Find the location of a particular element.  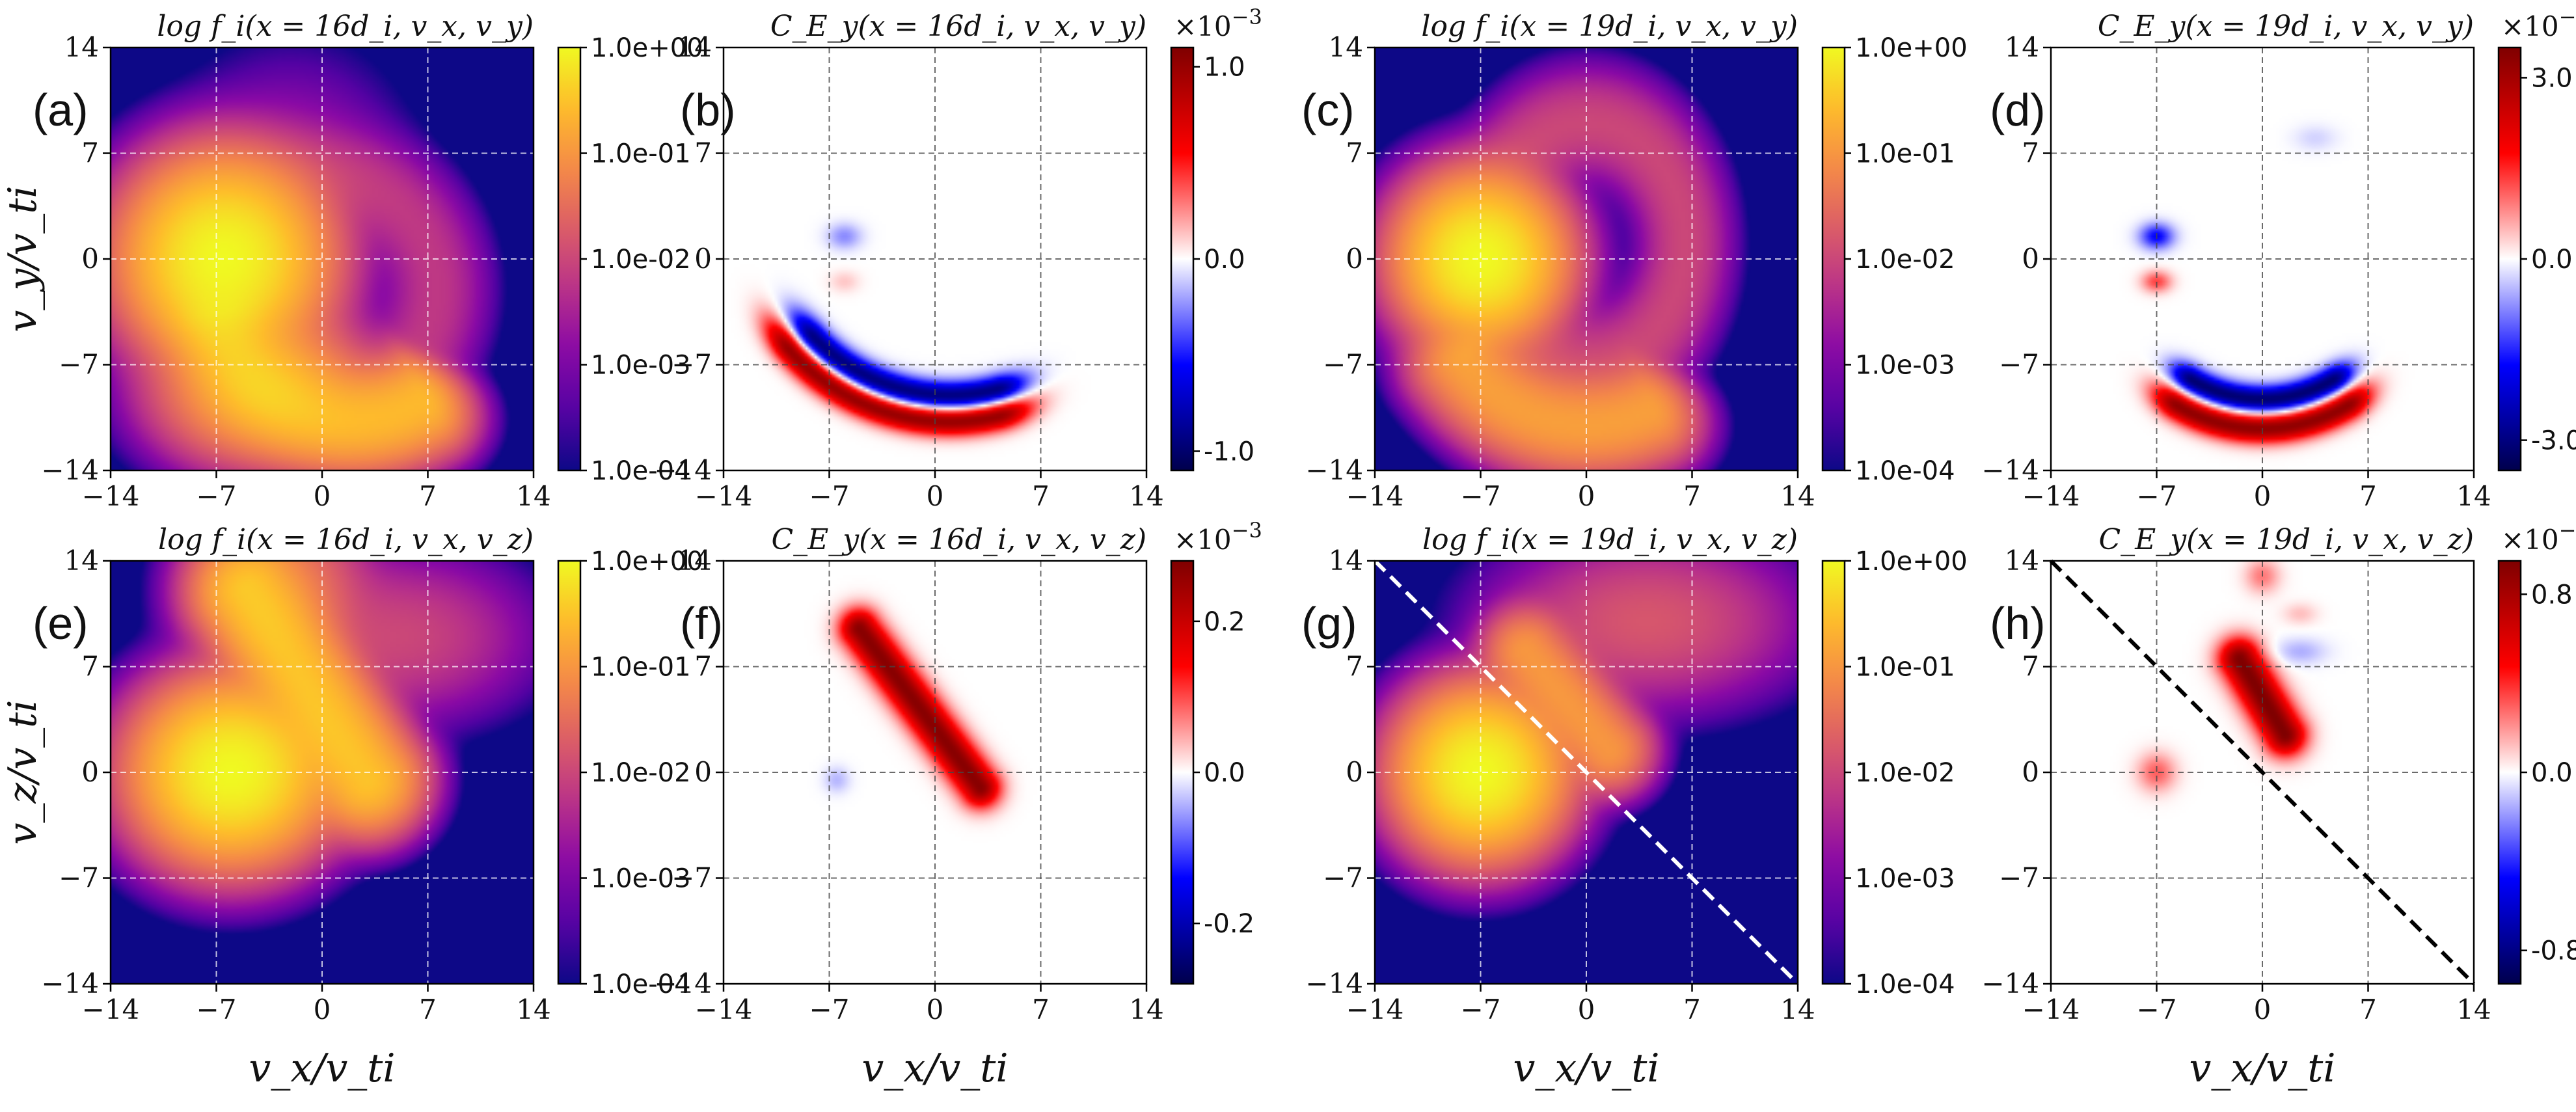

colorbar-tick-label: 0.2 is located at coordinates (1224, 622).